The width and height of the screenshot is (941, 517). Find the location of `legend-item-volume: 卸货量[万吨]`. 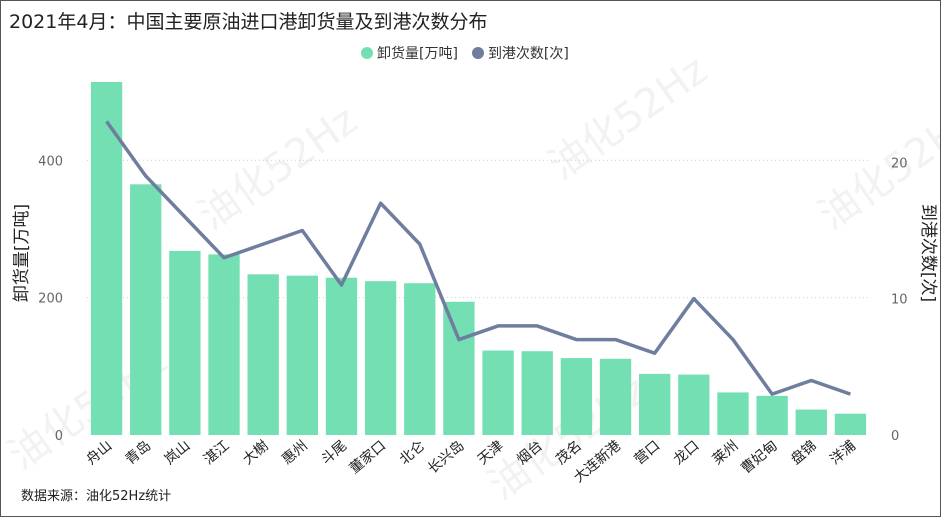

legend-item-volume: 卸货量[万吨] is located at coordinates (409, 53).